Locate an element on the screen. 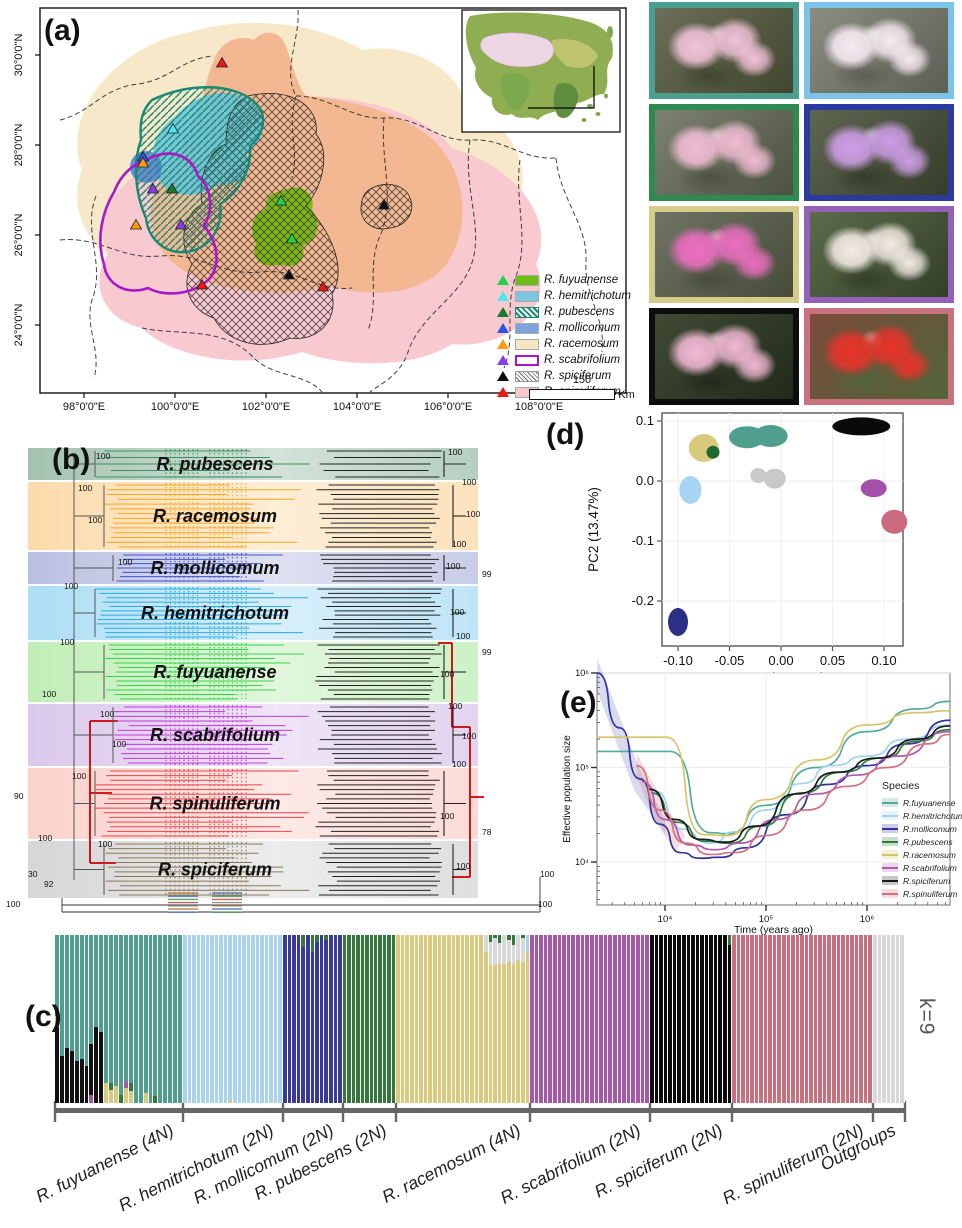  x-tick-label: 104°0'0"E is located at coordinates (357, 407).